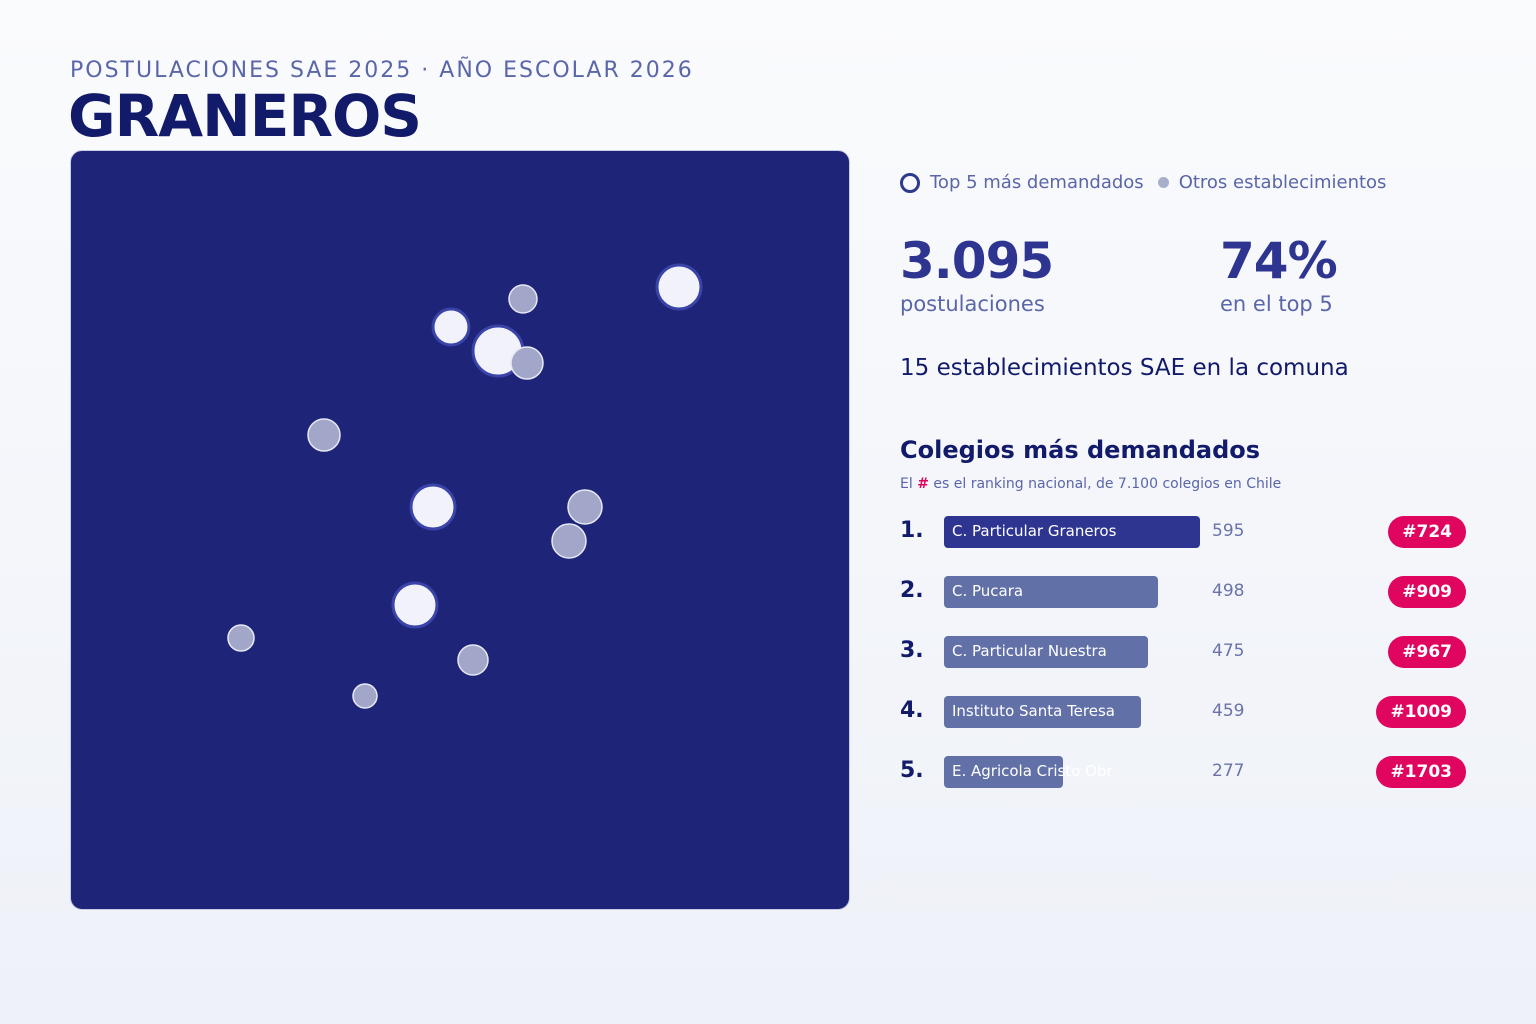 The width and height of the screenshot is (1536, 1024). I want to click on others-legend-label: Otros establecimientos, so click(1282, 182).